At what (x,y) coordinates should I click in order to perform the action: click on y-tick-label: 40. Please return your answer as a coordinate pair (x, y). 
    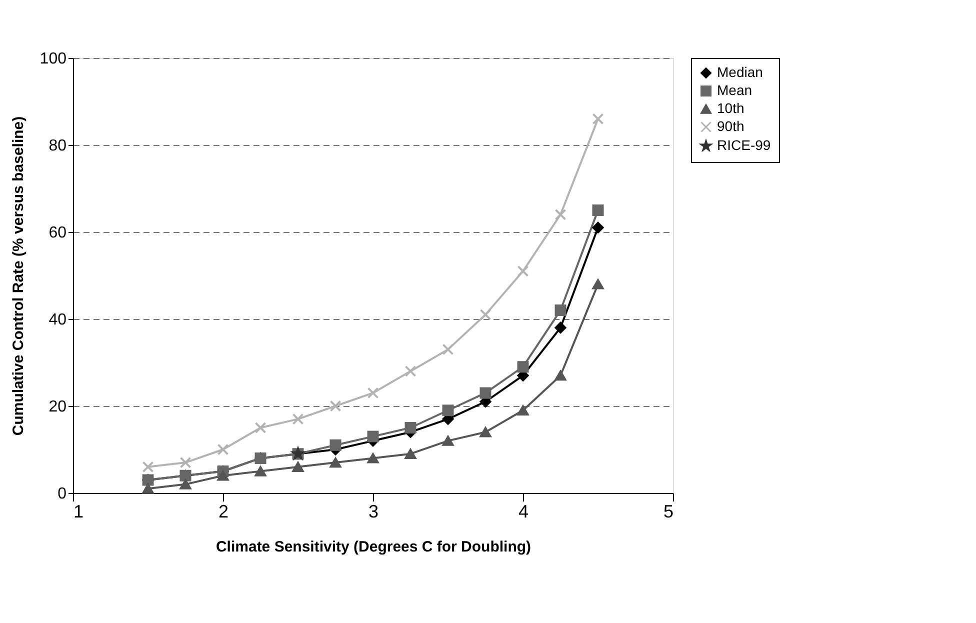
    Looking at the image, I should click on (57, 320).